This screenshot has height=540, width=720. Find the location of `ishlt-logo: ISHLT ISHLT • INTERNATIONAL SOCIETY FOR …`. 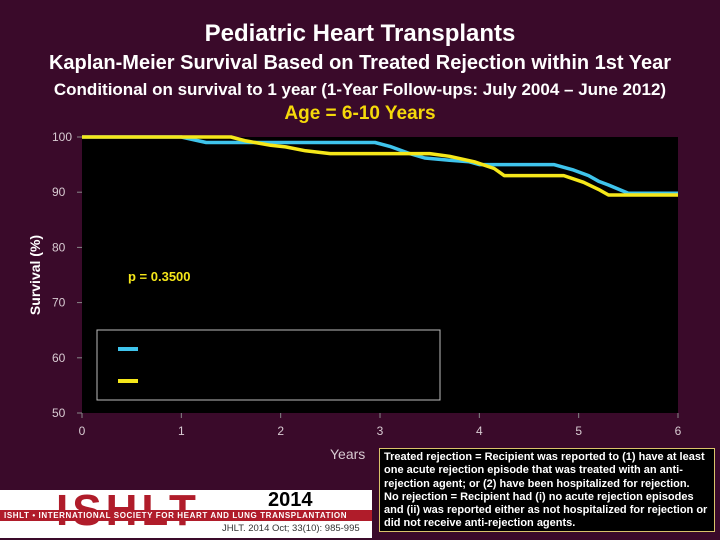

ishlt-logo: ISHLT ISHLT • INTERNATIONAL SOCIETY FOR … is located at coordinates (186, 514).